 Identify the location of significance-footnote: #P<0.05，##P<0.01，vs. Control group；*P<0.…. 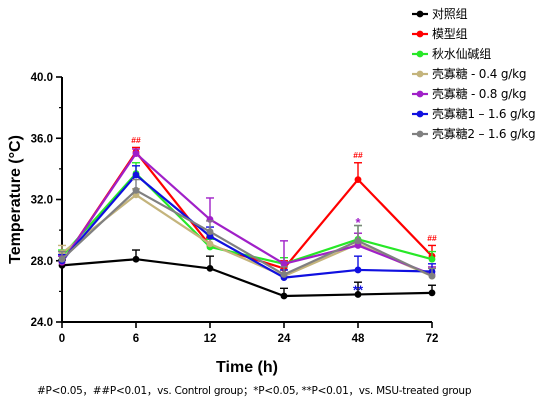
(254, 391).